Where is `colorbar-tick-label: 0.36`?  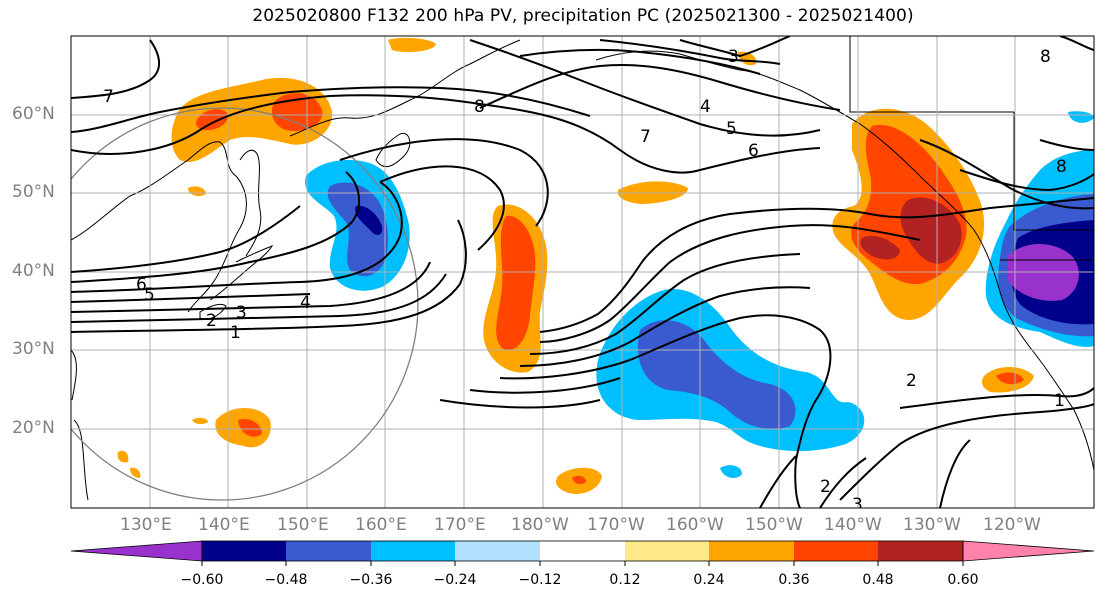 colorbar-tick-label: 0.36 is located at coordinates (794, 580).